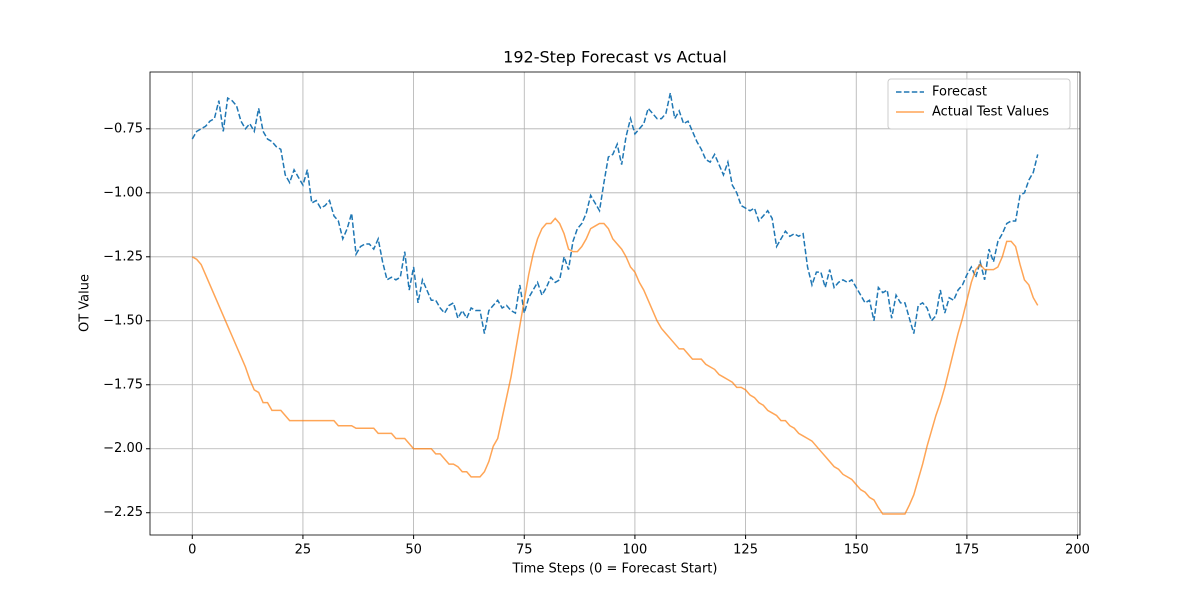 The height and width of the screenshot is (600, 1200). Describe the element at coordinates (123, 256) in the screenshot. I see `y-tick-label: −1.25` at that location.